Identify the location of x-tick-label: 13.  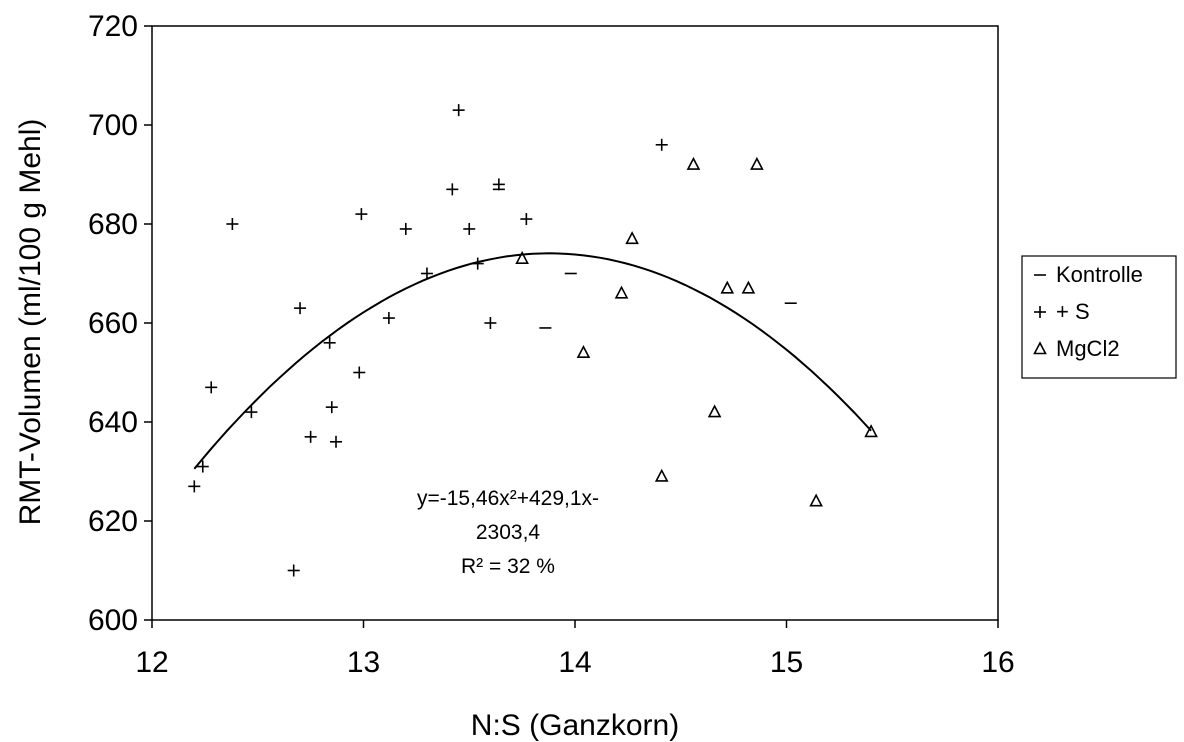
(363, 662).